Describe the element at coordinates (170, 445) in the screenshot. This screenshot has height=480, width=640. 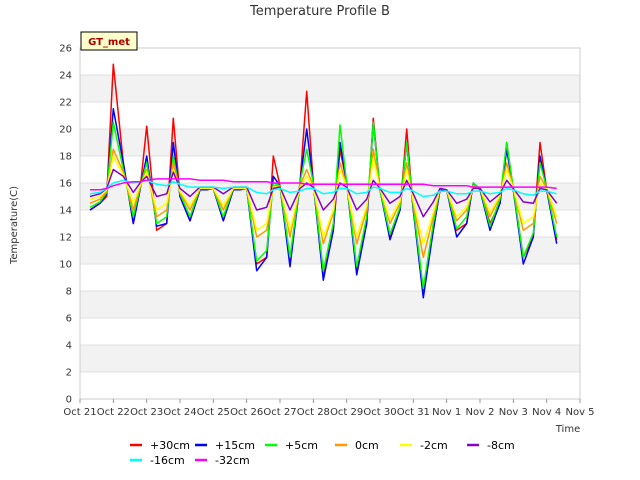
I see `legend-label: +30cm` at that location.